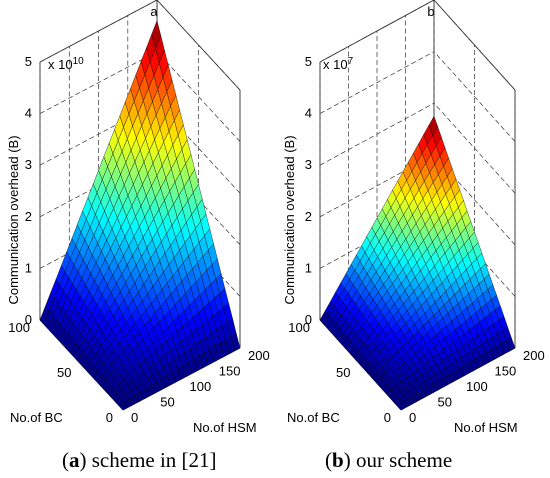 The height and width of the screenshot is (478, 550). Describe the element at coordinates (154, 460) in the screenshot. I see `caption-text: scheme in [21]` at that location.